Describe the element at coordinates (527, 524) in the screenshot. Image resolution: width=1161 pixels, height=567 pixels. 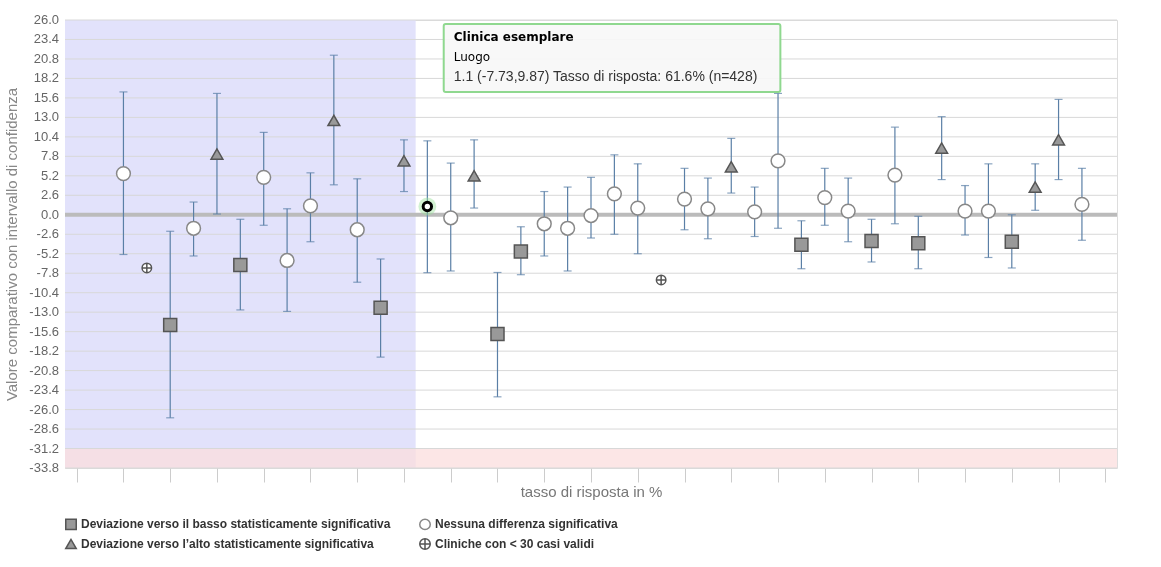
I see `legend-label: Nessuna differenza significativa` at that location.